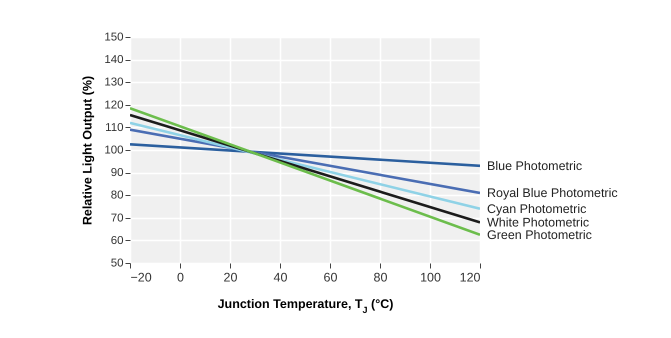 Image resolution: width=671 pixels, height=338 pixels. What do you see at coordinates (538, 222) in the screenshot?
I see `series-label: White Photometric` at bounding box center [538, 222].